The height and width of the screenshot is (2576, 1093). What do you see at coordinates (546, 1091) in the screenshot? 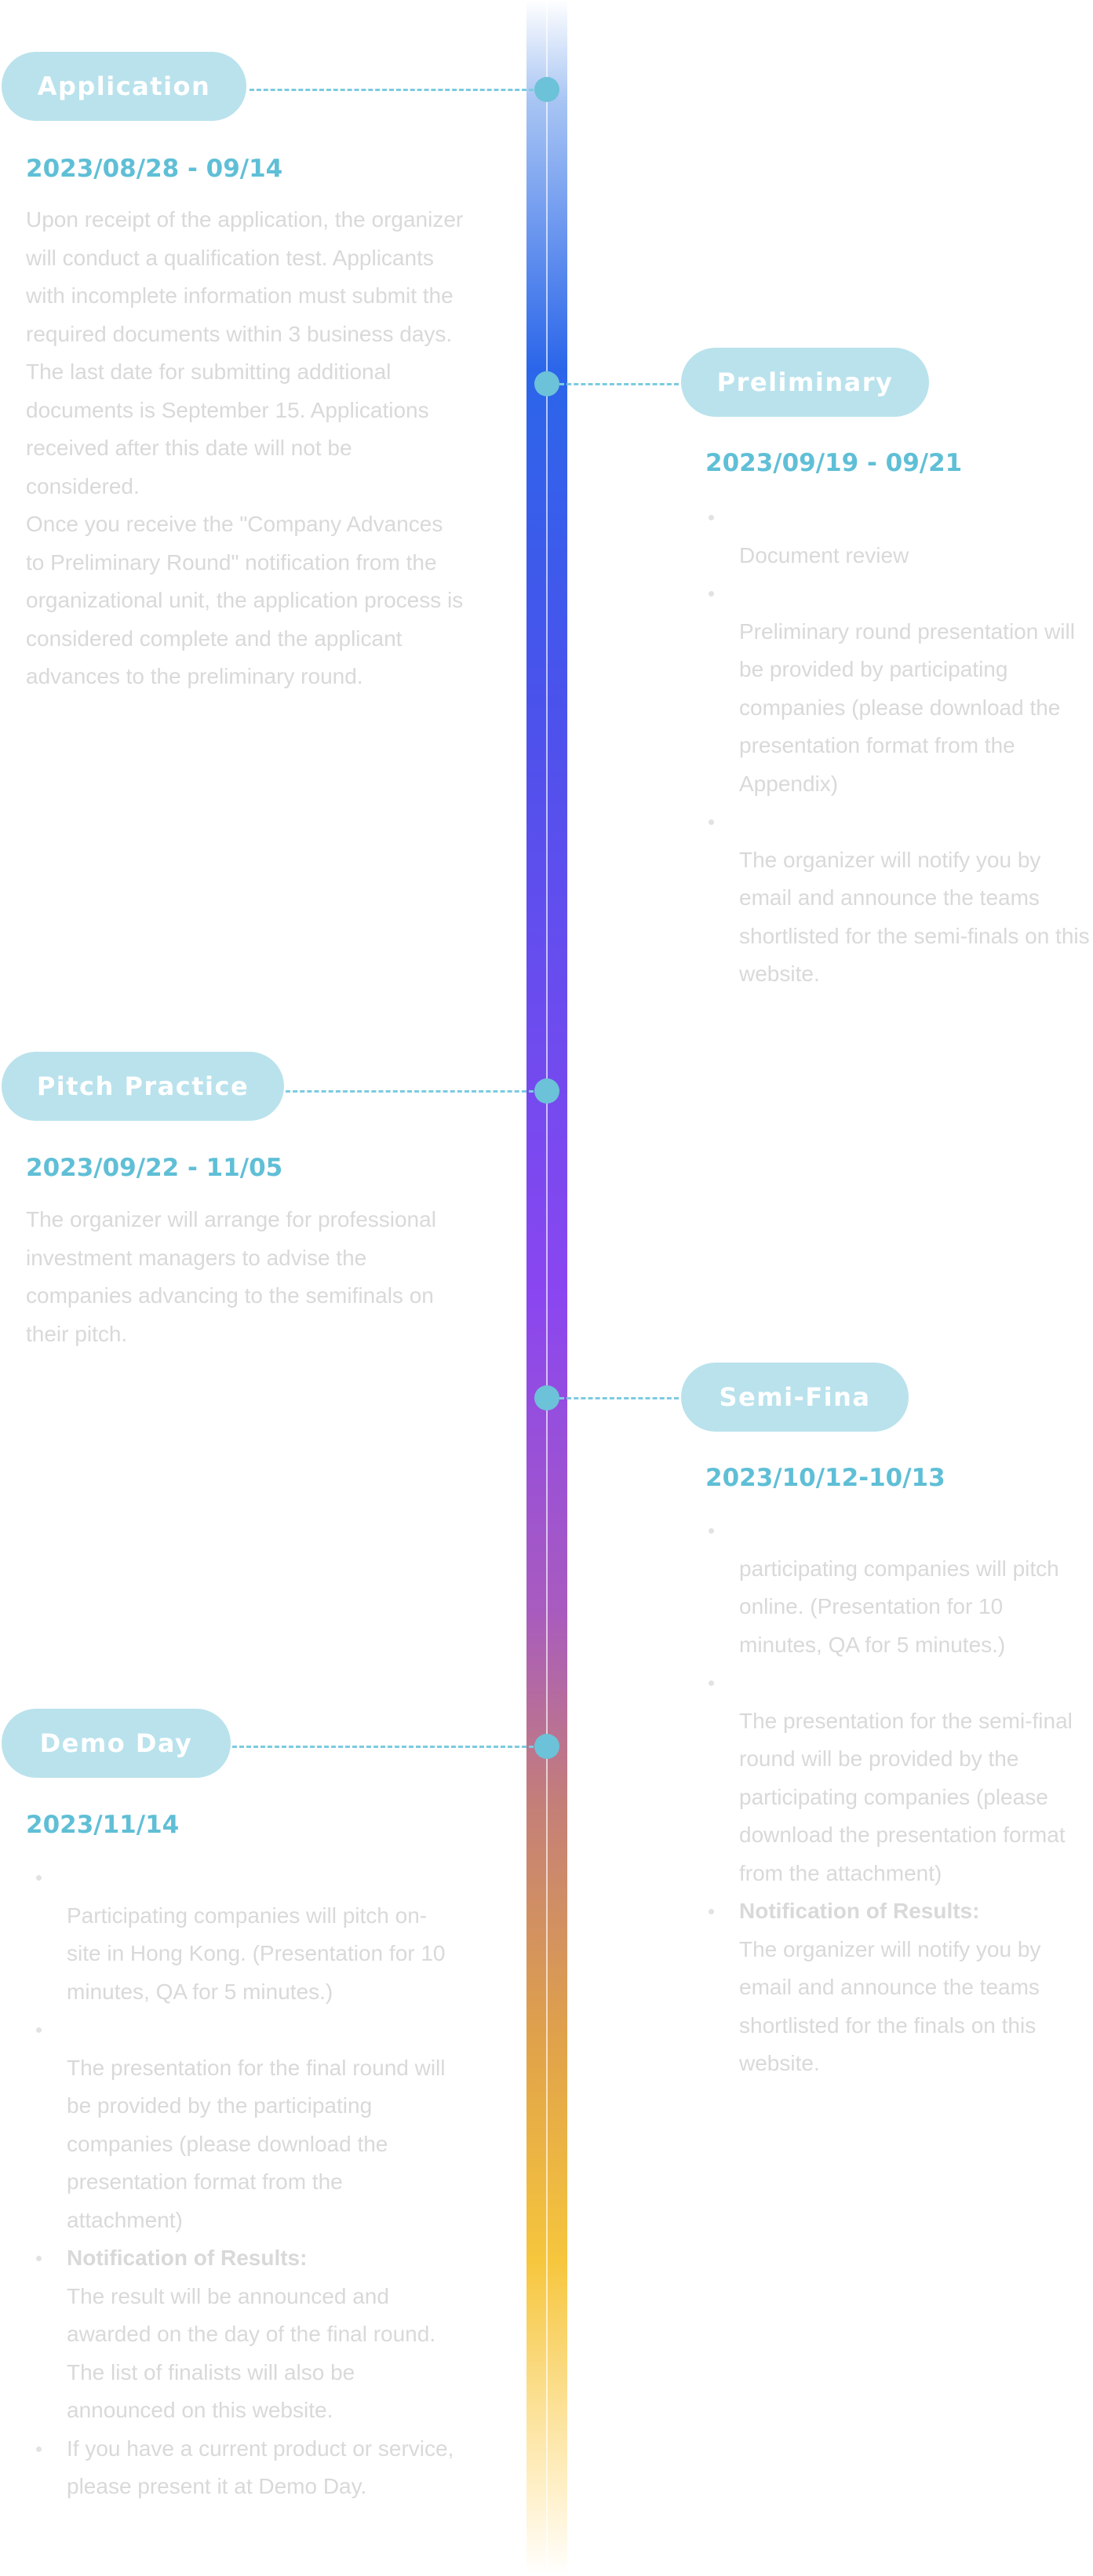
I see `stage-pitch-practice-node` at bounding box center [546, 1091].